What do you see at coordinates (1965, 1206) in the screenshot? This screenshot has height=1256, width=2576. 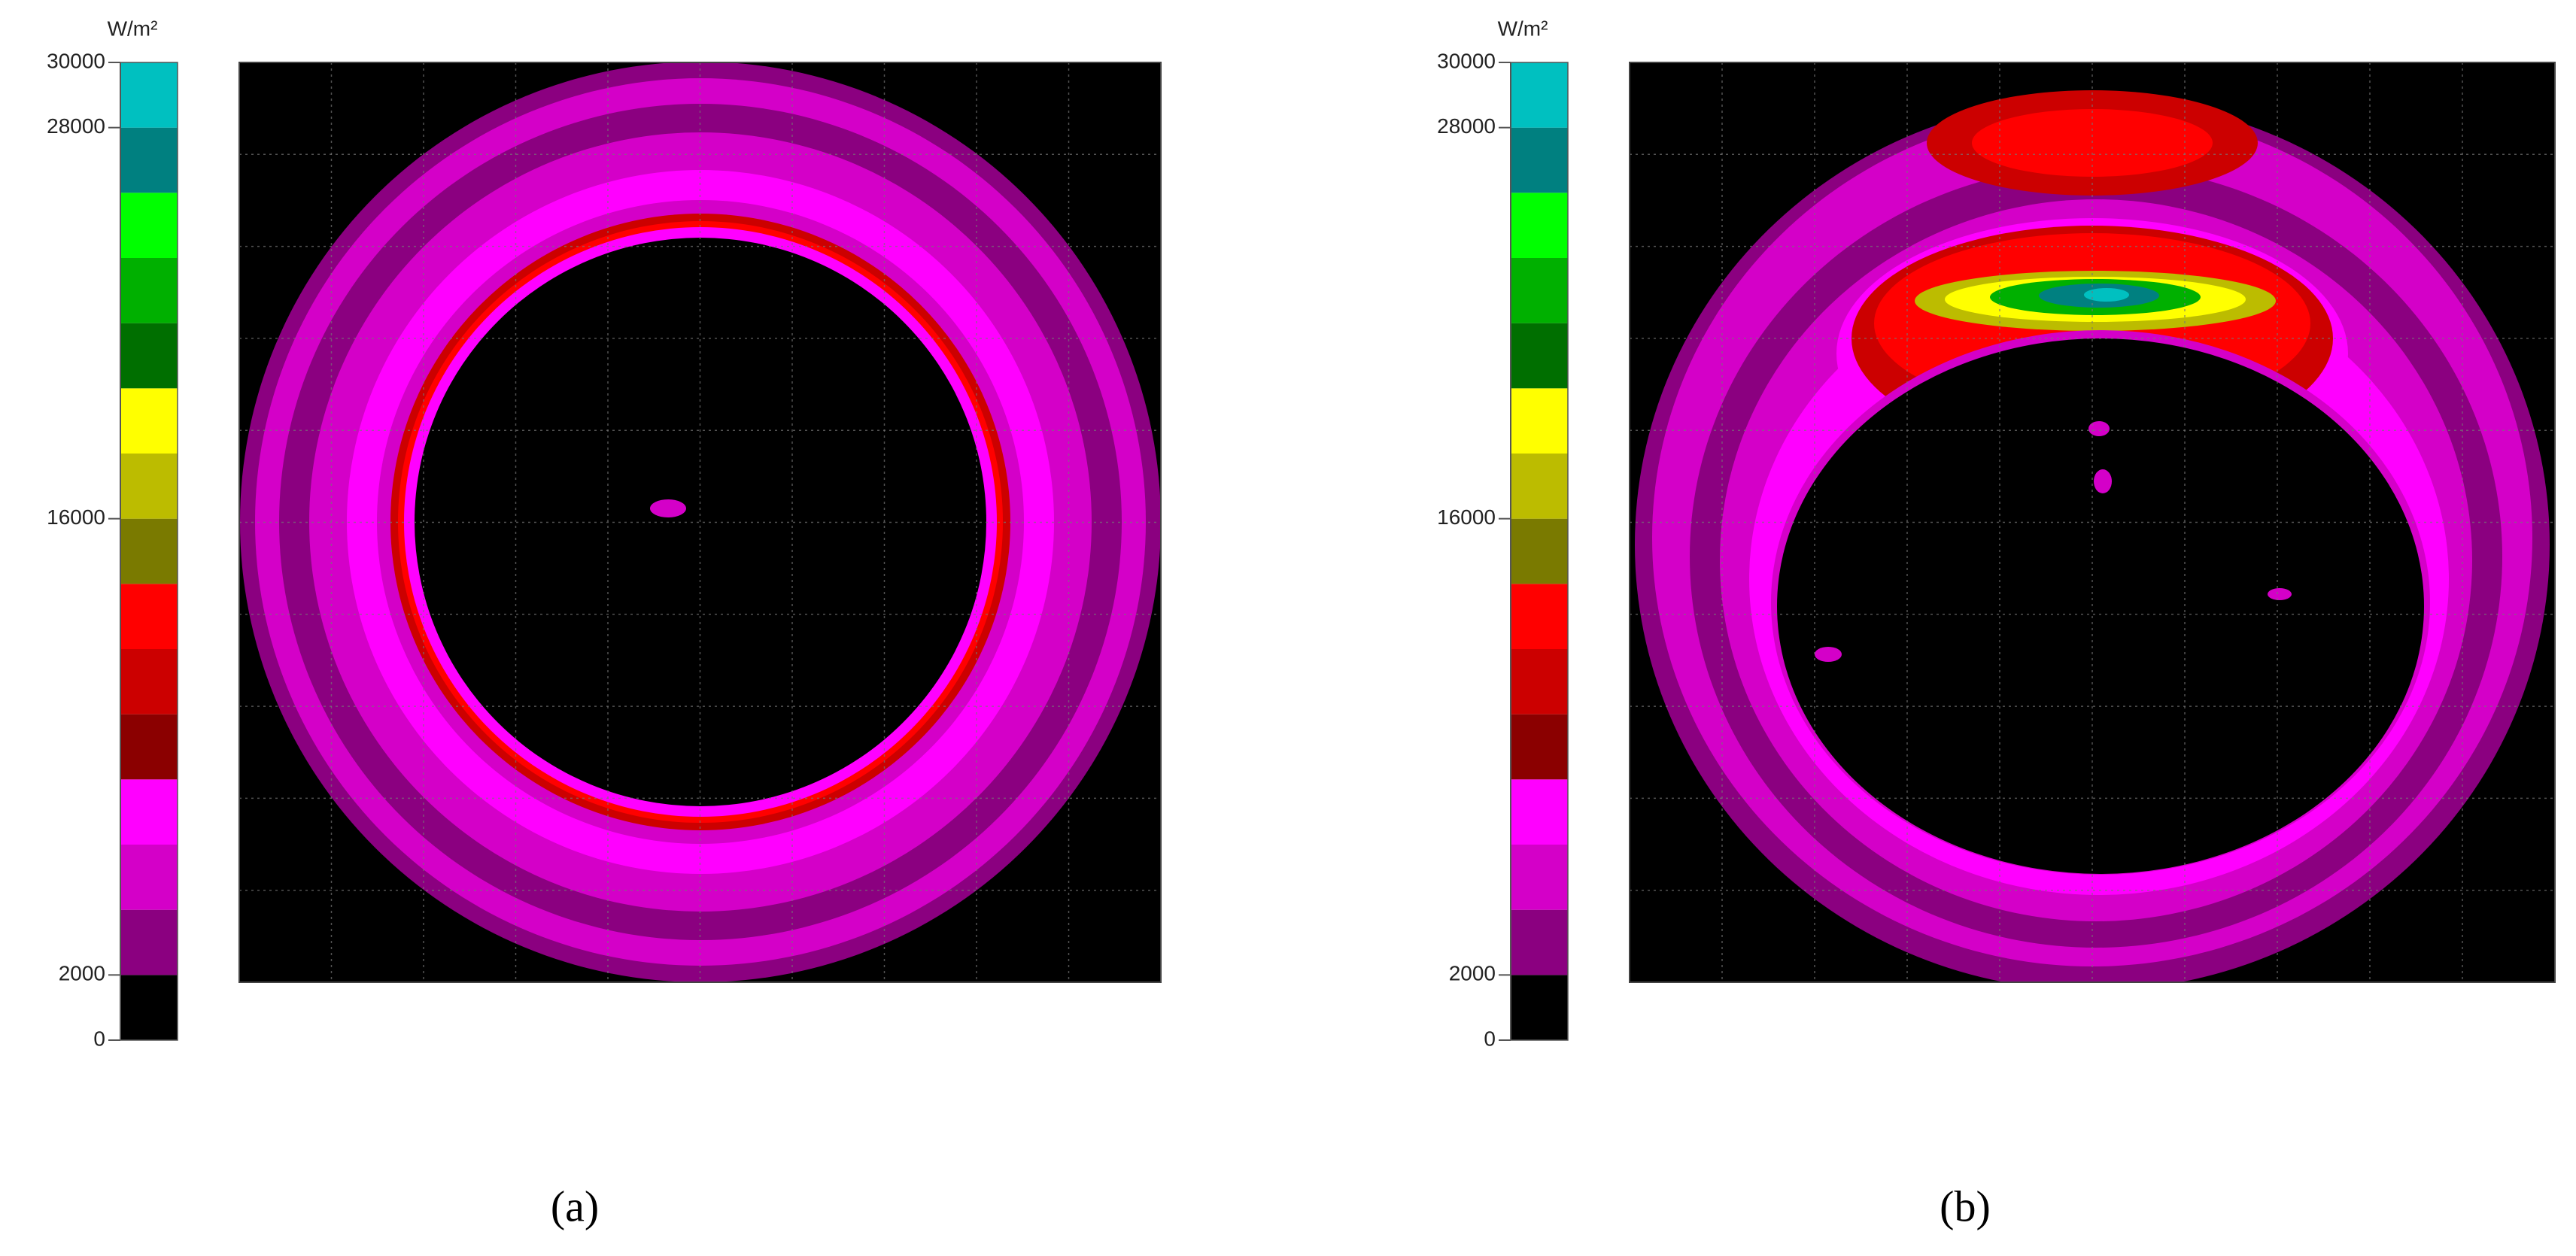 I see `caption: (b)` at bounding box center [1965, 1206].